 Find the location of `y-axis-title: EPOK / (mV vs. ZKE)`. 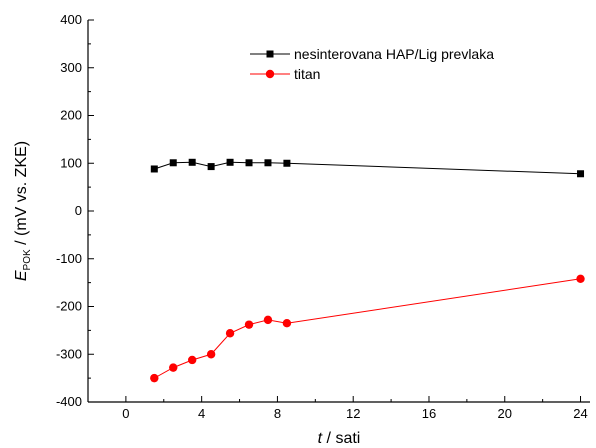

y-axis-title: EPOK / (mV vs. ZKE) is located at coordinates (23, 211).